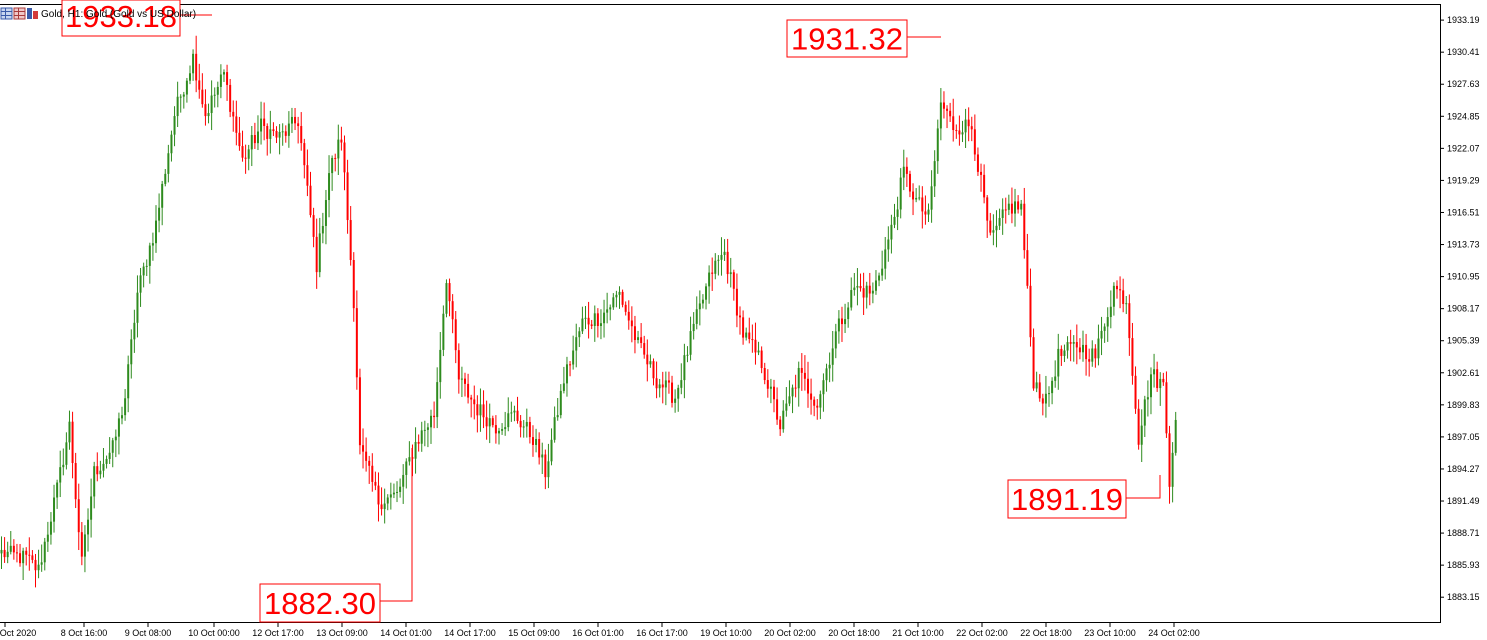 The width and height of the screenshot is (1487, 640). What do you see at coordinates (1463, 84) in the screenshot?
I see `price-tick-label: 1927.63` at bounding box center [1463, 84].